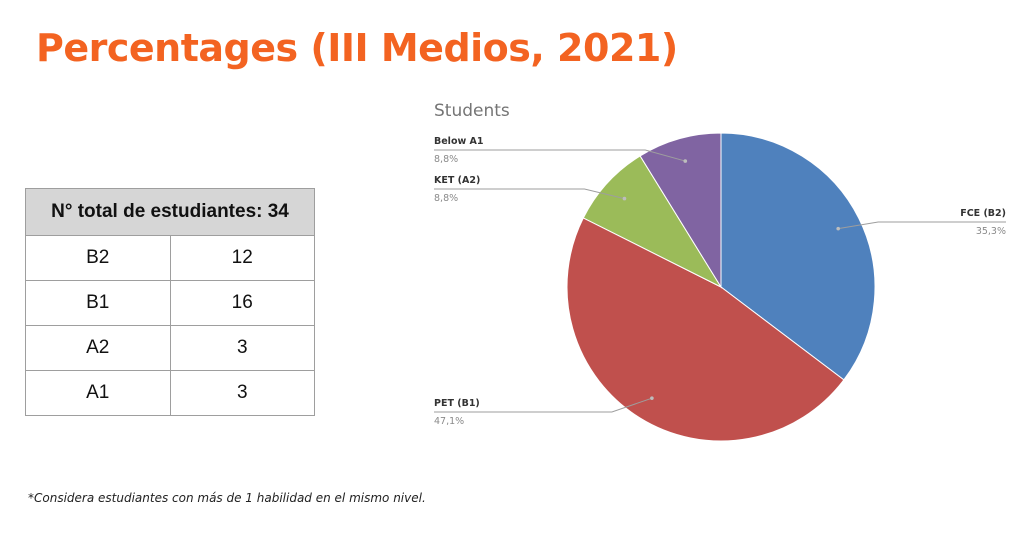 Image resolution: width=1024 pixels, height=548 pixels. I want to click on slice-percentage: 47,1%, so click(449, 421).